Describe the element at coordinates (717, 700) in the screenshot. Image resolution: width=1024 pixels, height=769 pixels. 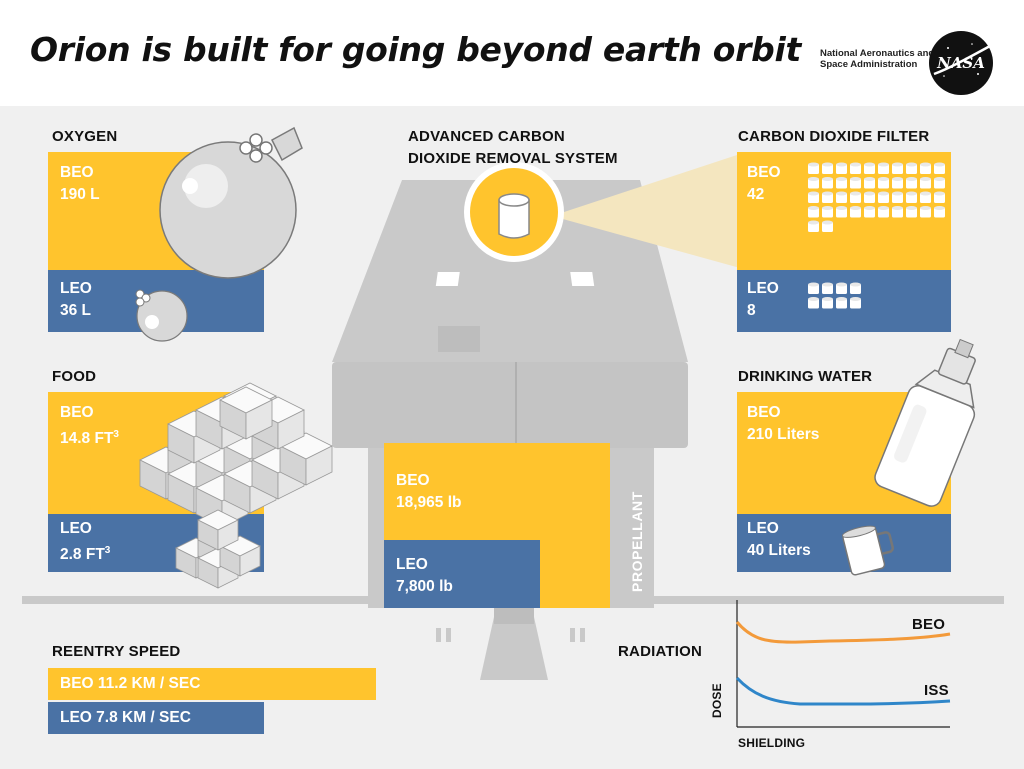
I see `radiation-y-label: DOSE` at that location.